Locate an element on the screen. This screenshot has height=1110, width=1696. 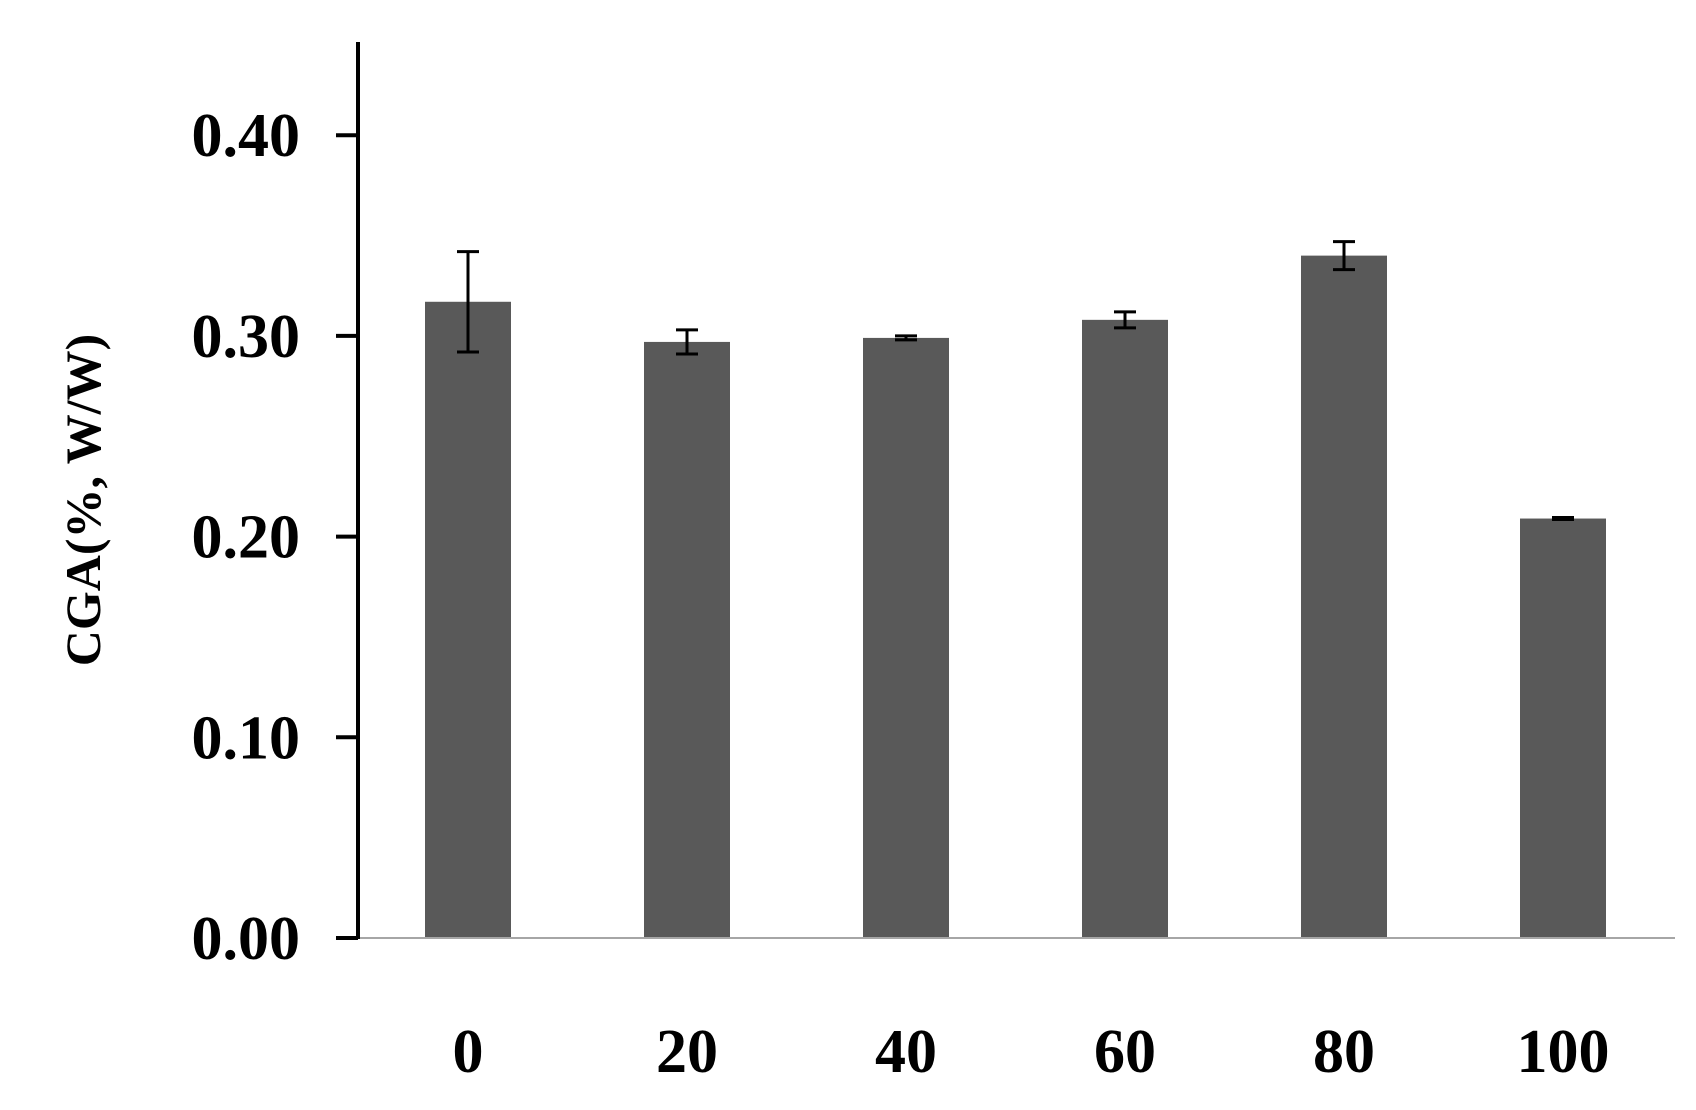
x-tick-label: 40 is located at coordinates (906, 1052).